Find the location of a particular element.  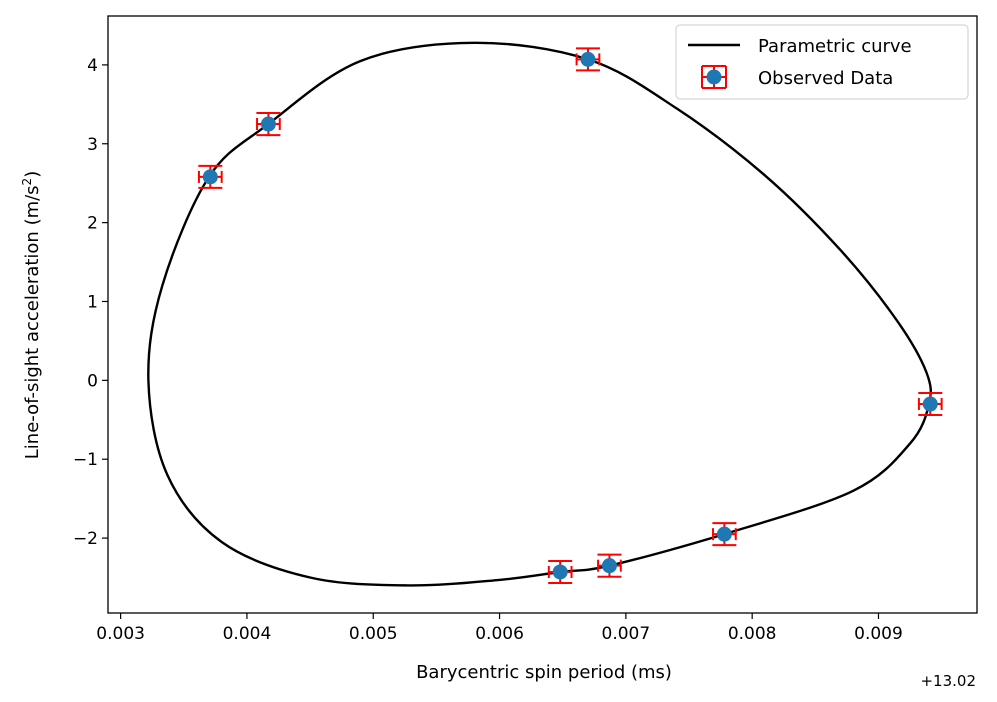

y-axis-label-close: ) is located at coordinates (32, 174).